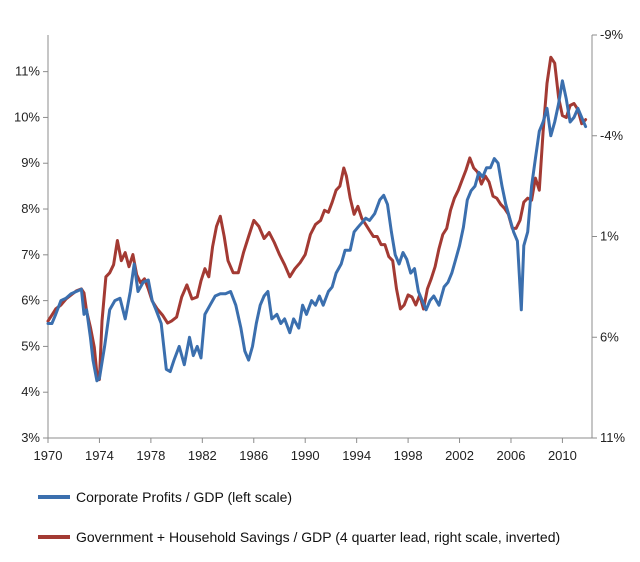 The height and width of the screenshot is (562, 640). Describe the element at coordinates (408, 455) in the screenshot. I see `x-tick-label: 1998` at that location.